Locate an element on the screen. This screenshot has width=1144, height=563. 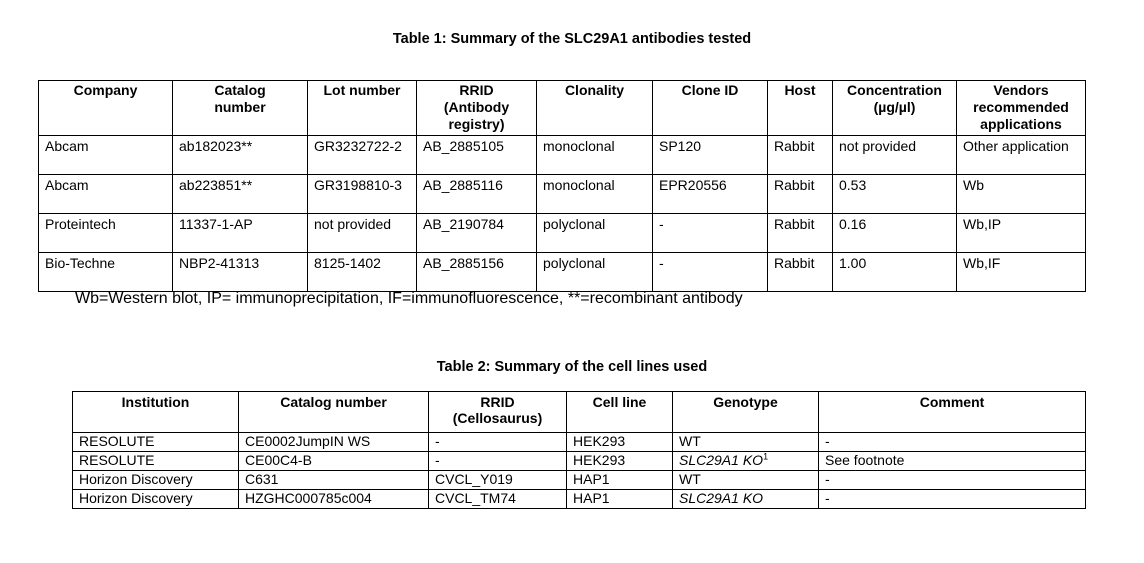
cell-applications: Wb,IP is located at coordinates (1021, 233).